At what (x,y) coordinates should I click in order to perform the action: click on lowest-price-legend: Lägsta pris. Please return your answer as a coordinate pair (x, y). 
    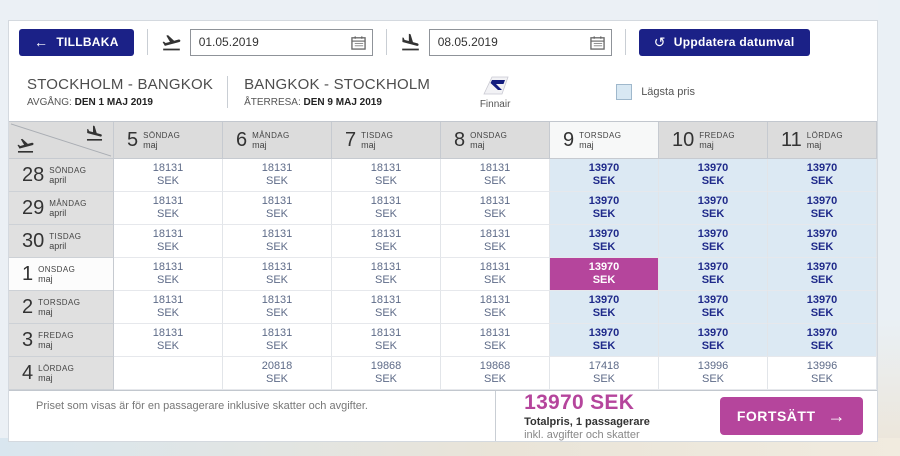
    Looking at the image, I should click on (655, 92).